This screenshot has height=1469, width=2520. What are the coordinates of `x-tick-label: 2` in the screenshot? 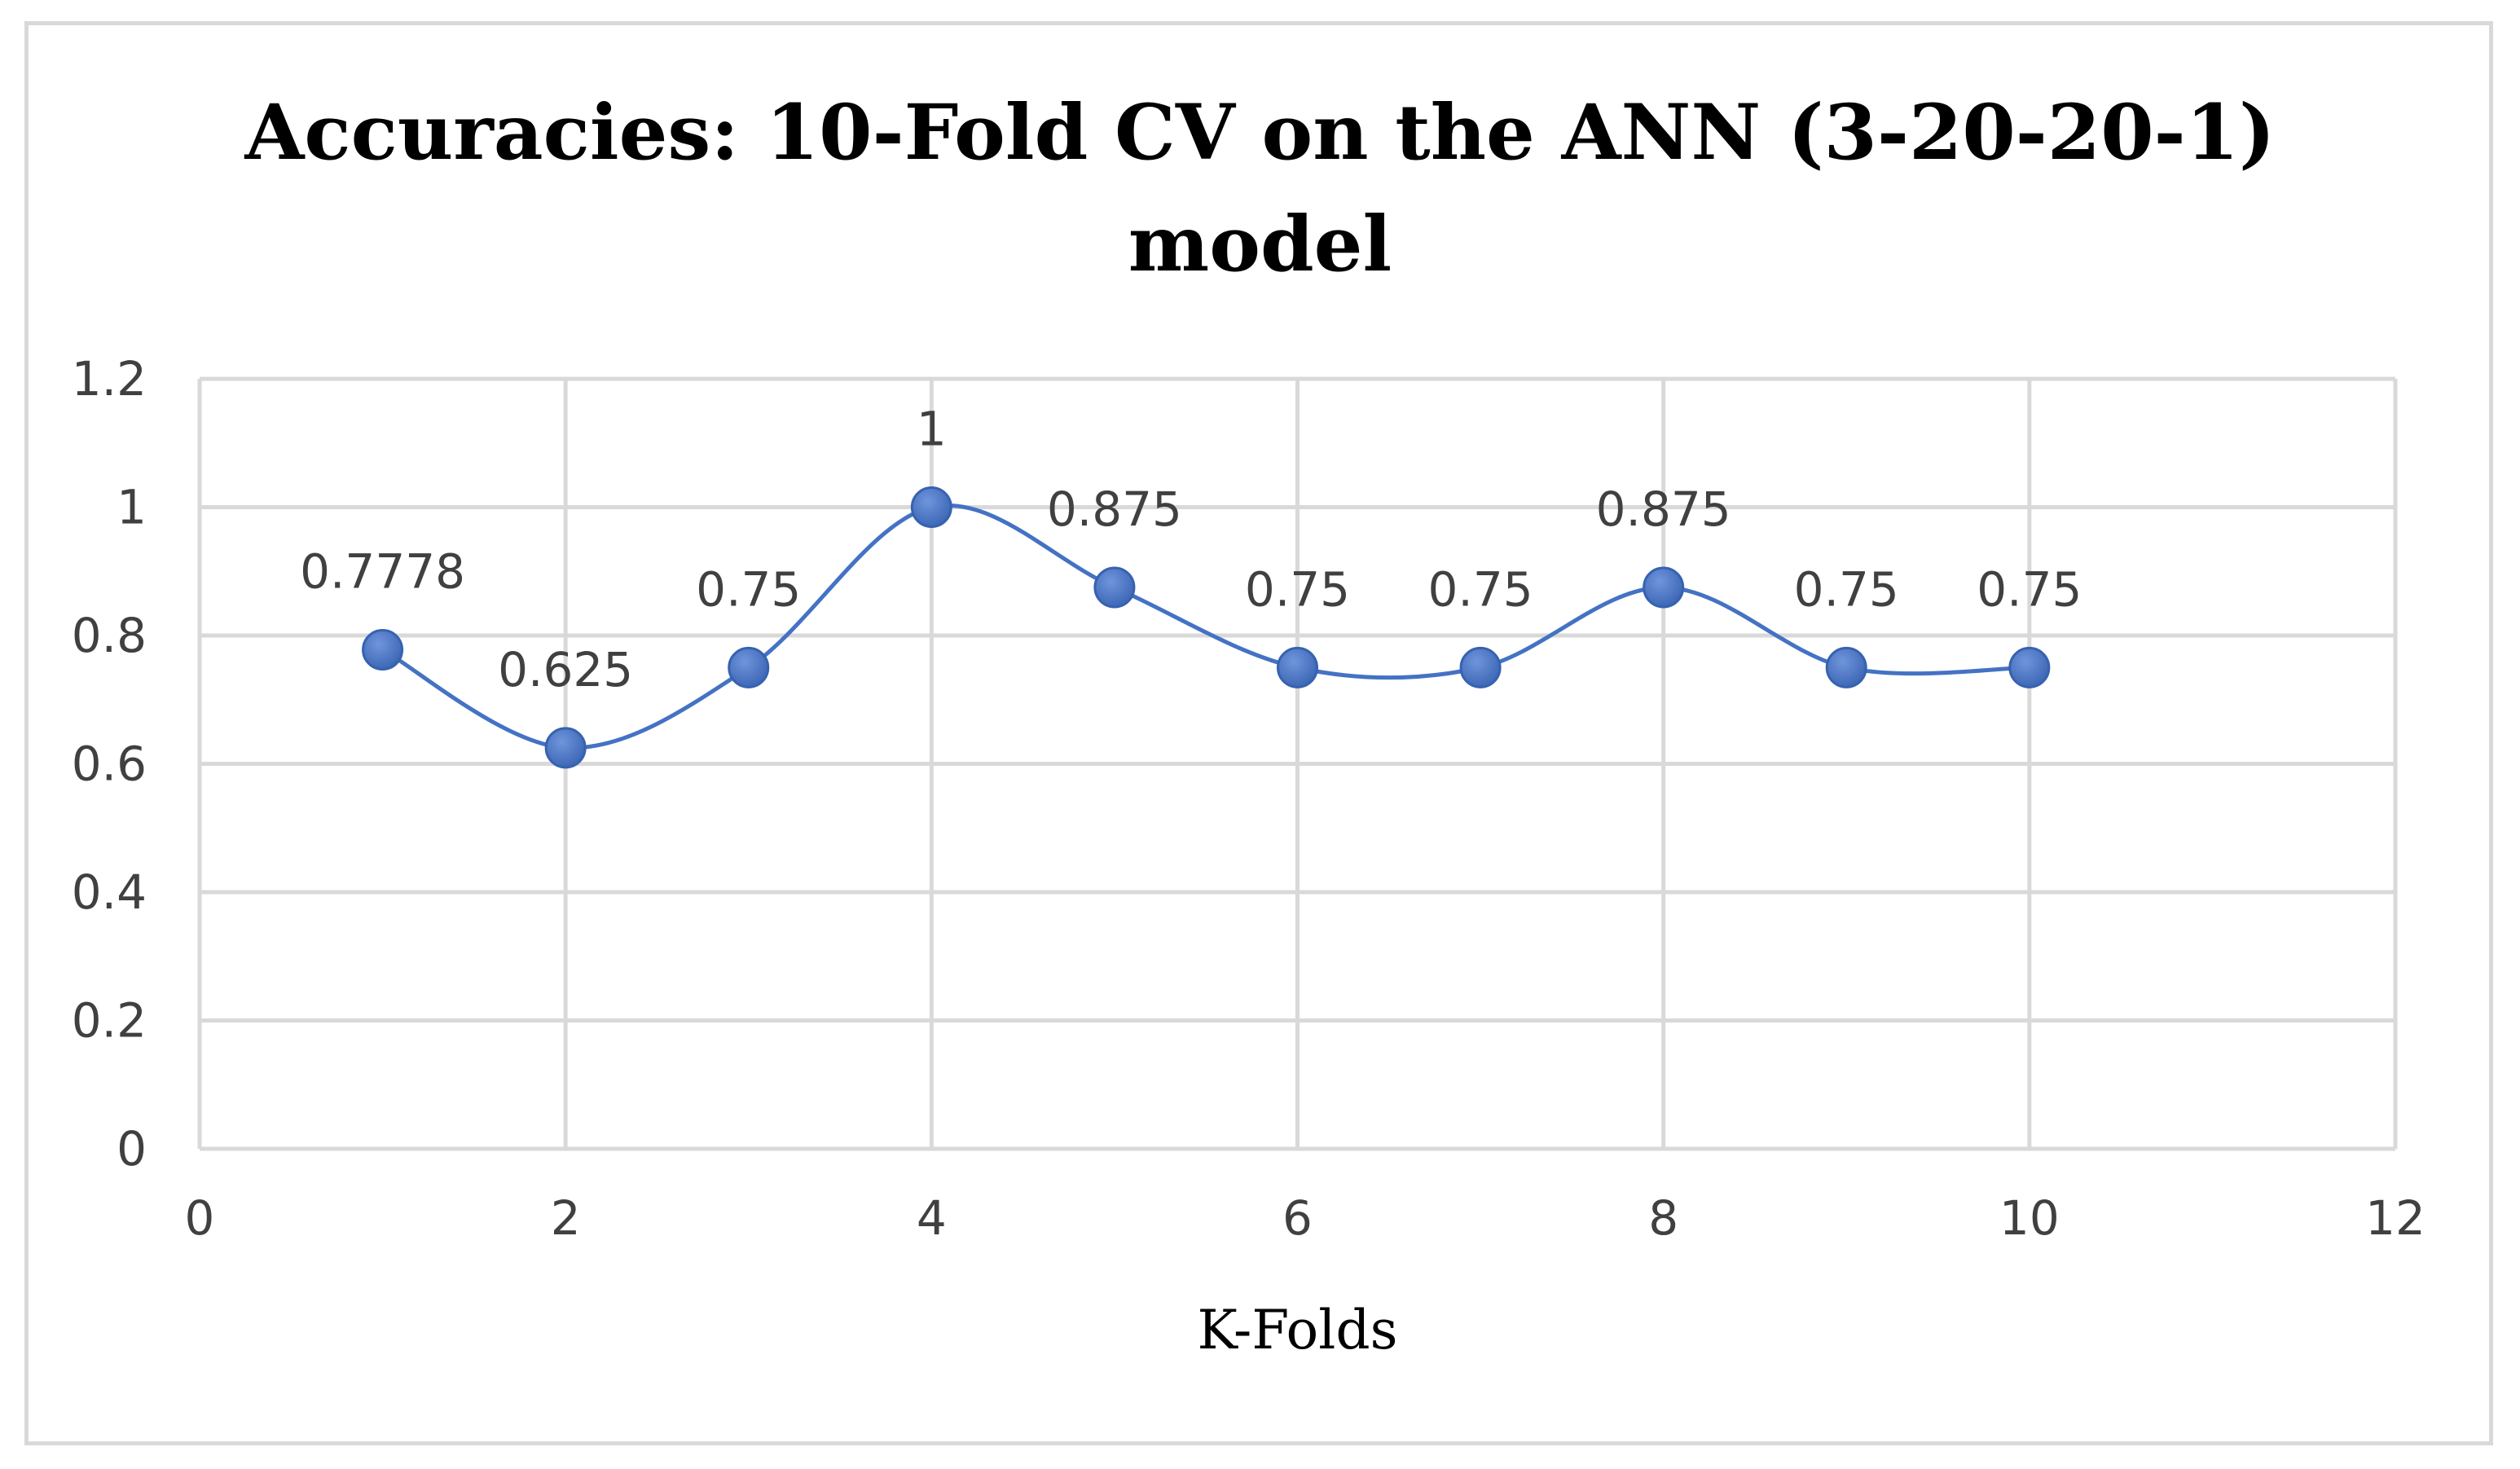 It's located at (566, 1218).